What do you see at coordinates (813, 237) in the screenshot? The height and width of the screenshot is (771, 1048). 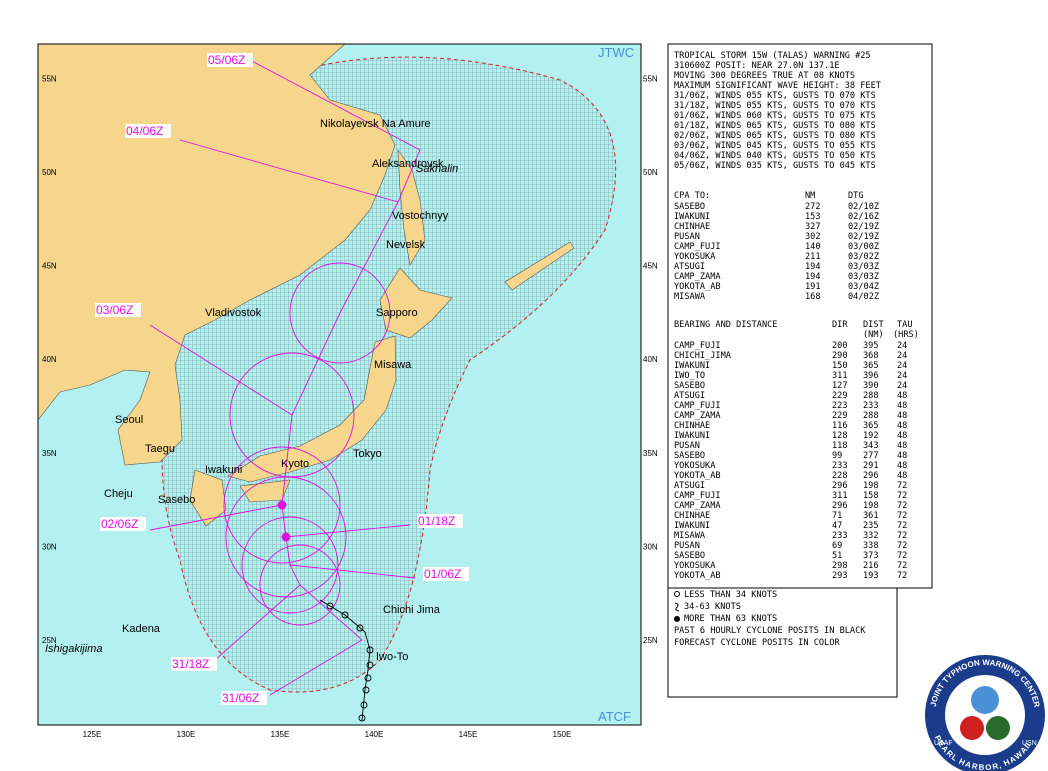 I see `cpa-cell: 302` at bounding box center [813, 237].